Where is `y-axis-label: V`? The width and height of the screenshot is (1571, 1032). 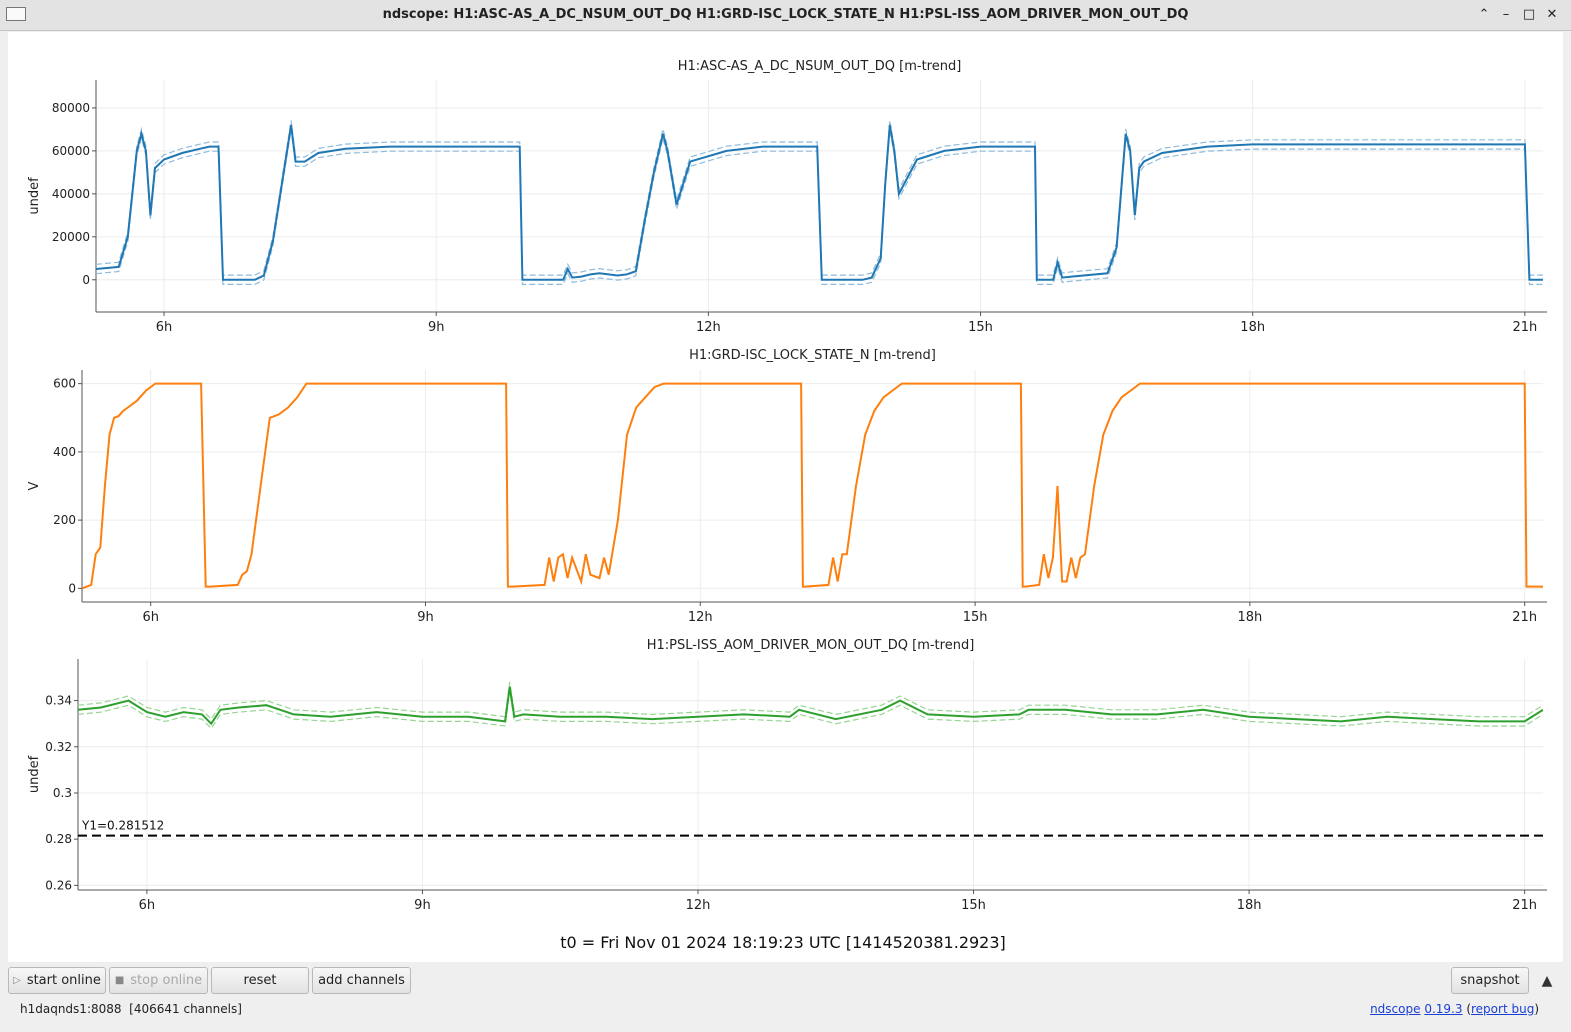
y-axis-label: V is located at coordinates (34, 485).